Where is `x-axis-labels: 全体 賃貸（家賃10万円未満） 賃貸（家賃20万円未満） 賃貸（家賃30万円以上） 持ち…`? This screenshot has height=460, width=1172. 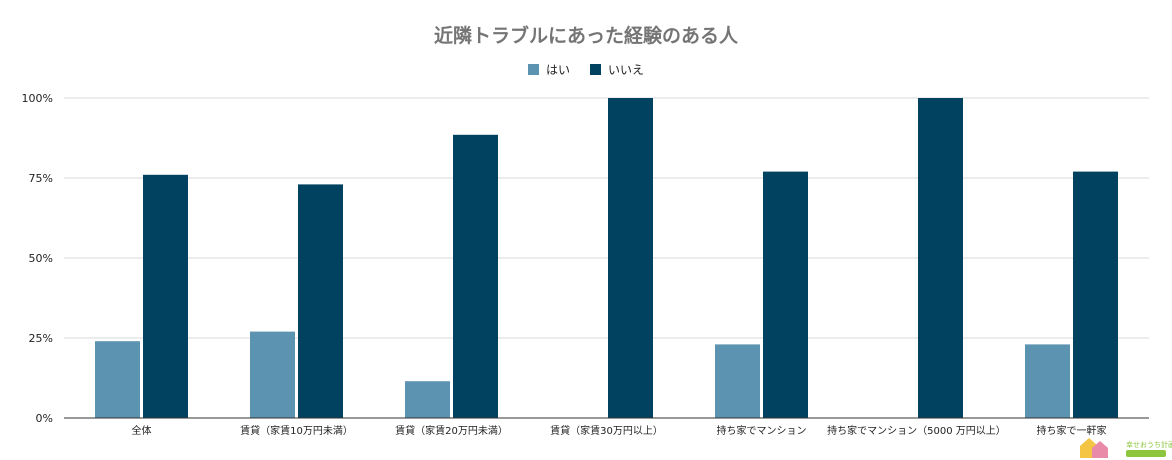 x-axis-labels: 全体 賃貸（家賃10万円未満） 賃貸（家賃20万円未満） 賃貸（家賃30万円以上） 持ち… is located at coordinates (619, 430).